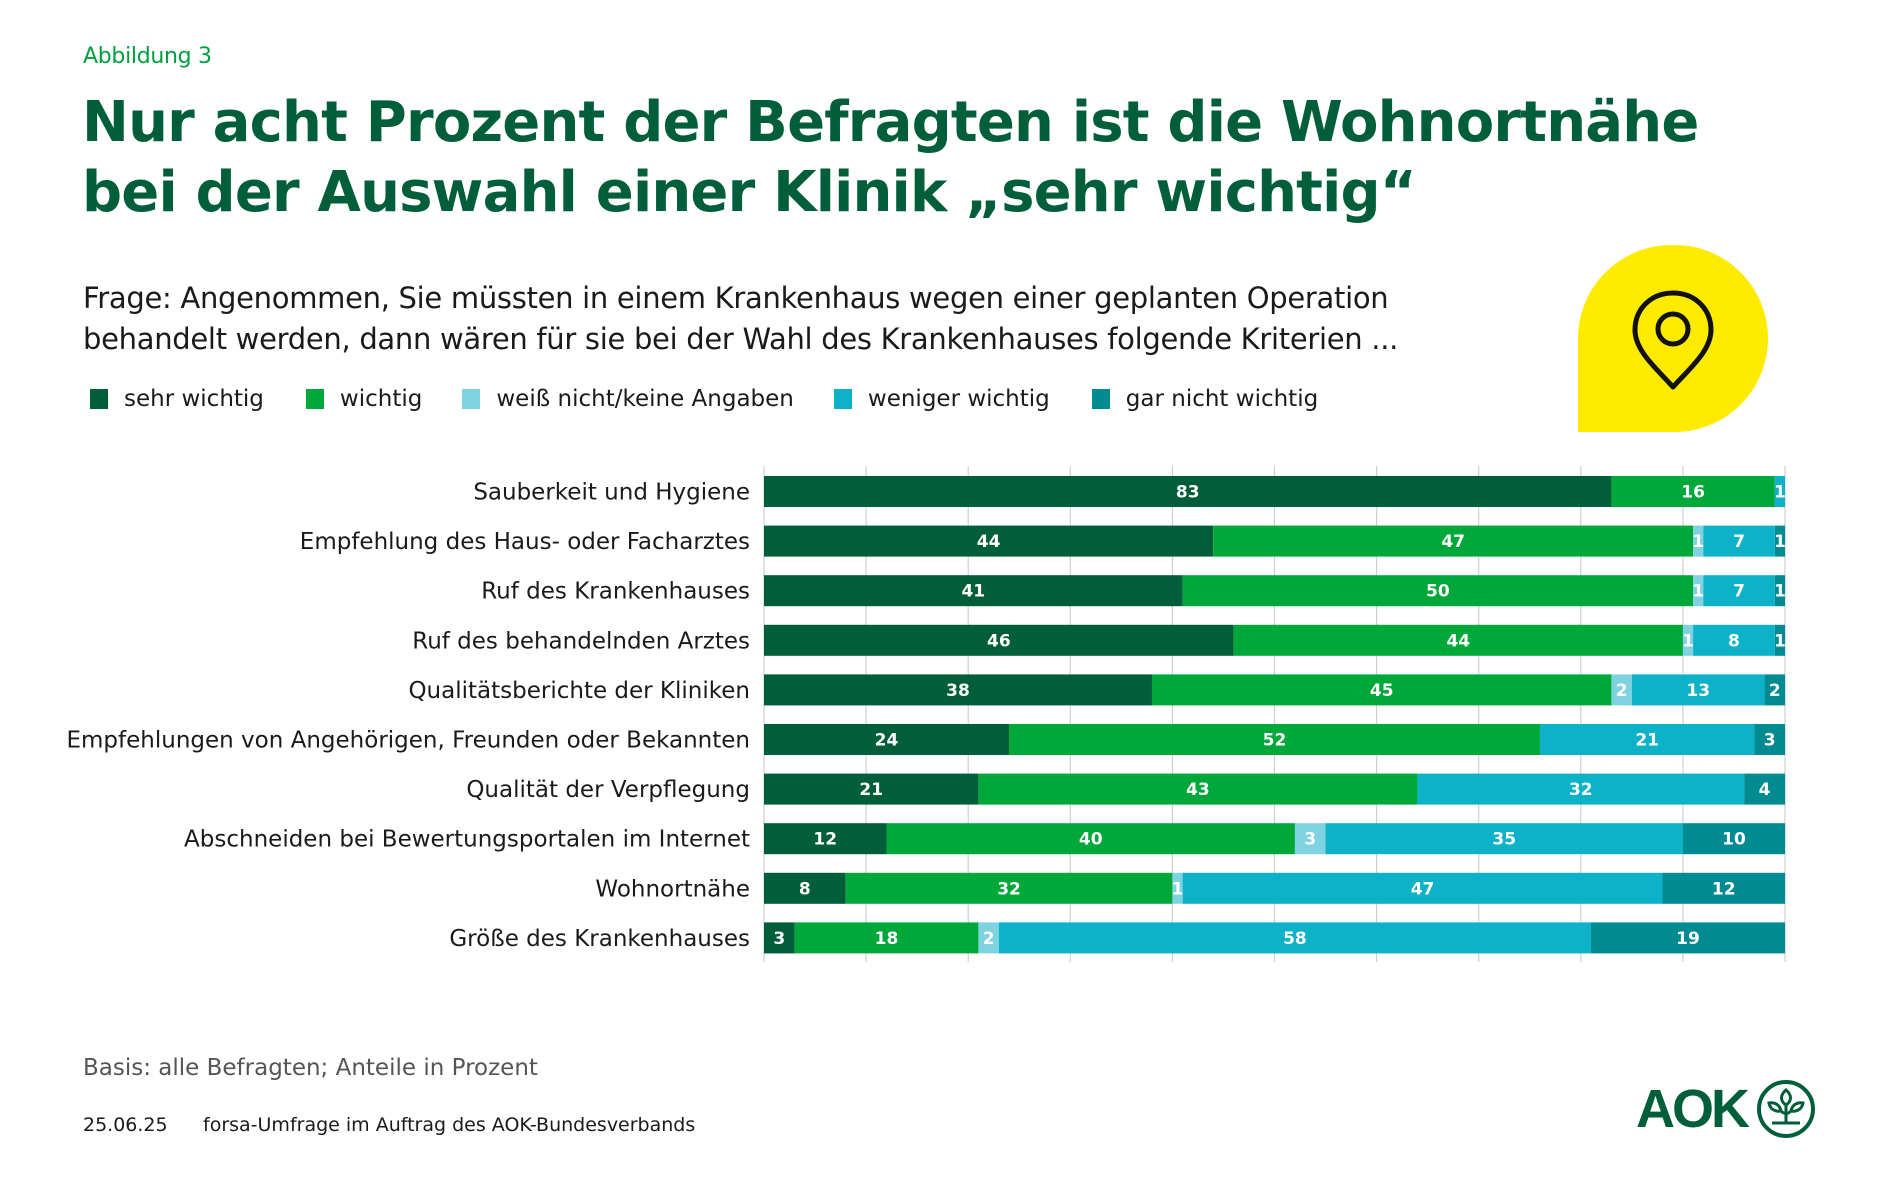 This screenshot has height=1188, width=1900. I want to click on data-label: 58, so click(1295, 939).